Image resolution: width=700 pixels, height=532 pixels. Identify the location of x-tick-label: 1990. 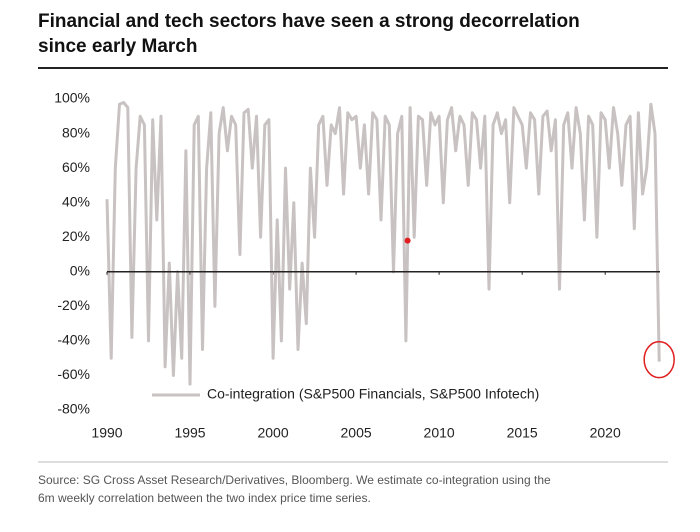
(106, 433).